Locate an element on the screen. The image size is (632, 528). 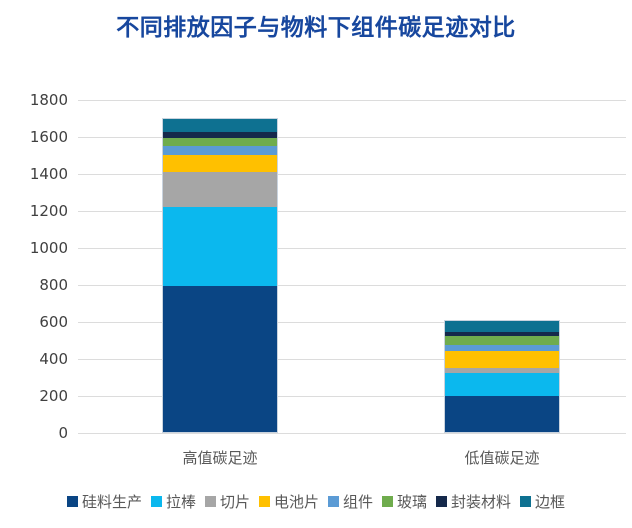
legend-label: 拉棒 is located at coordinates (180, 502).